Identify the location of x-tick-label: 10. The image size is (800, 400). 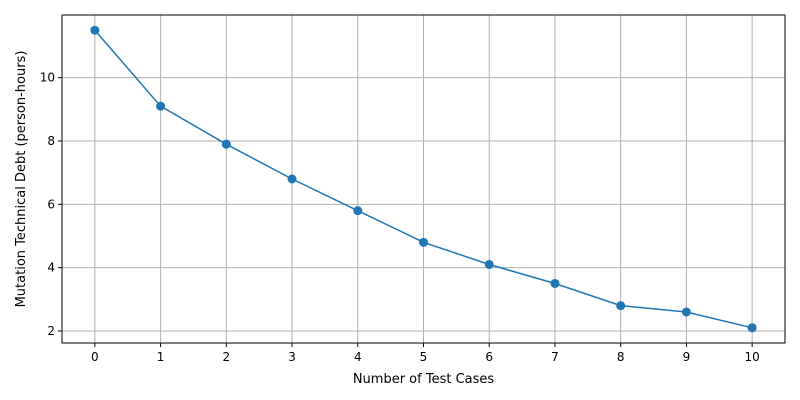
(751, 357).